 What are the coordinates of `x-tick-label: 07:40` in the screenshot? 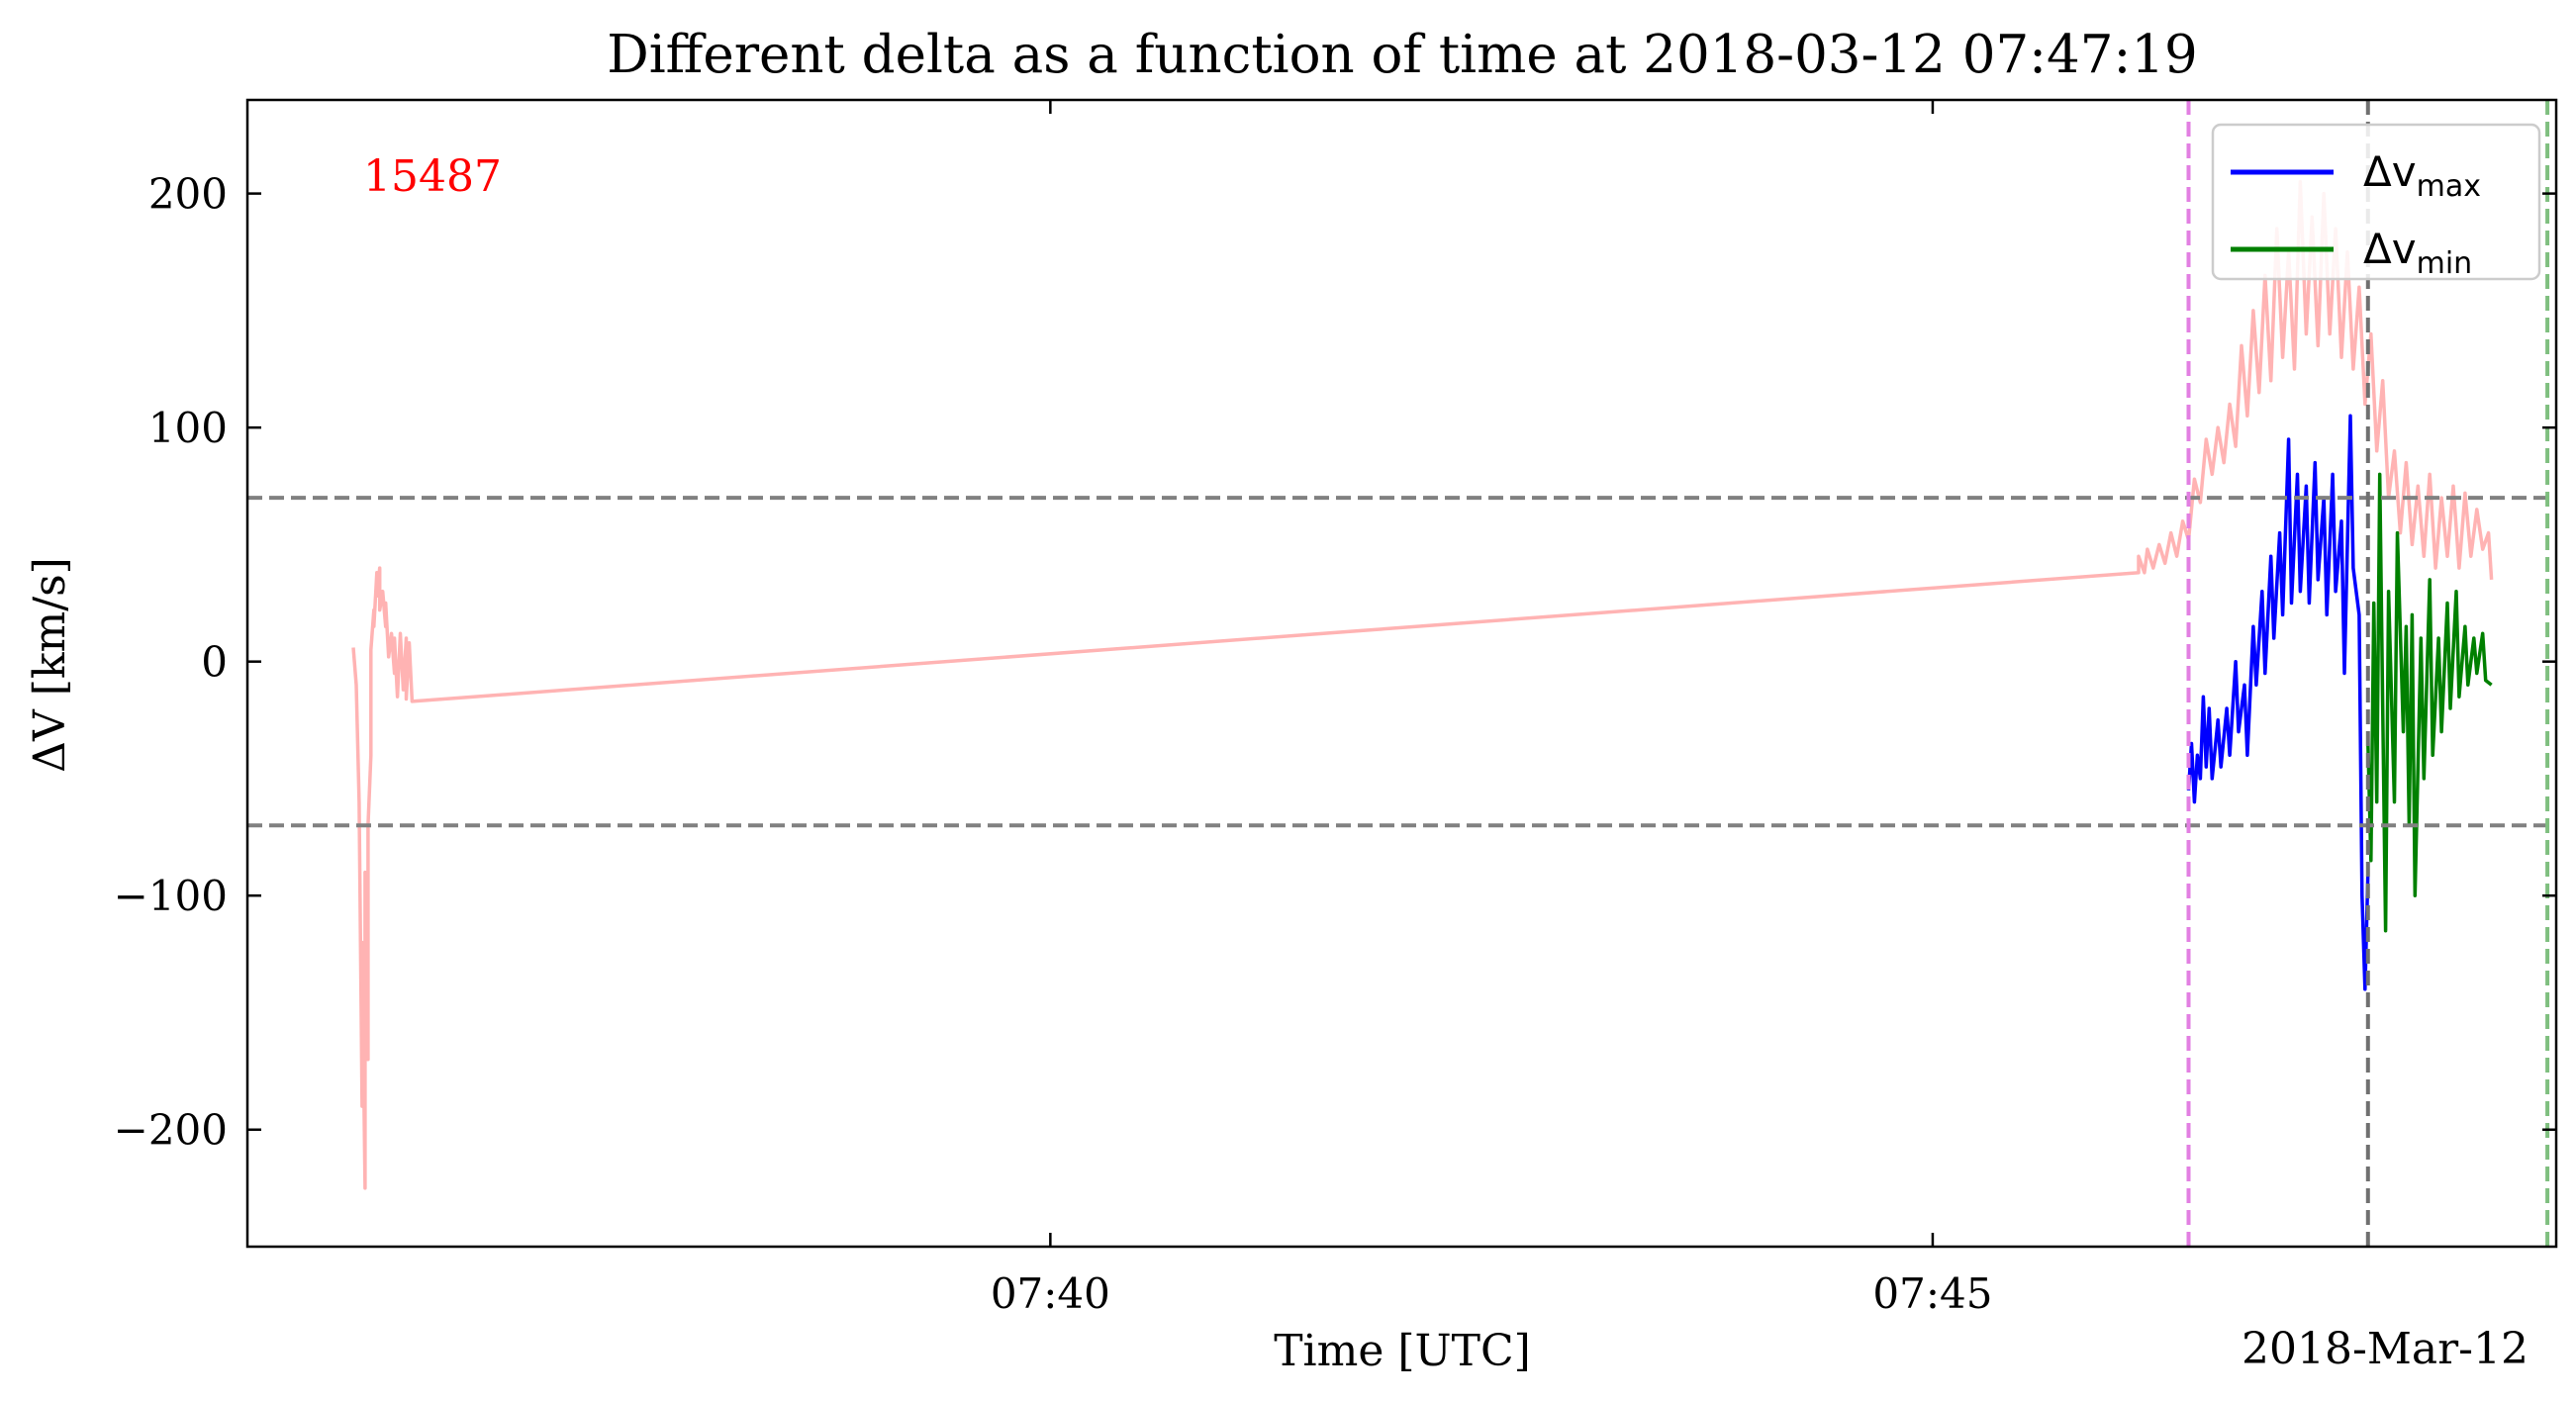 It's located at (1050, 1294).